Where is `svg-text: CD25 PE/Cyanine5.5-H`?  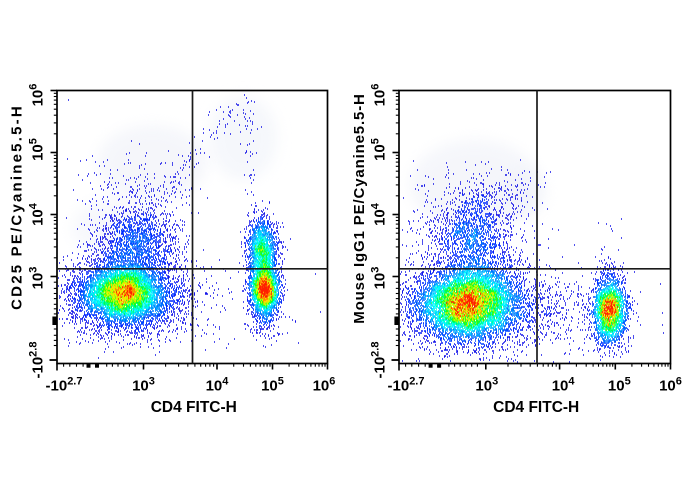 svg-text: CD25 PE/Cyanine5.5-H is located at coordinates (17, 207).